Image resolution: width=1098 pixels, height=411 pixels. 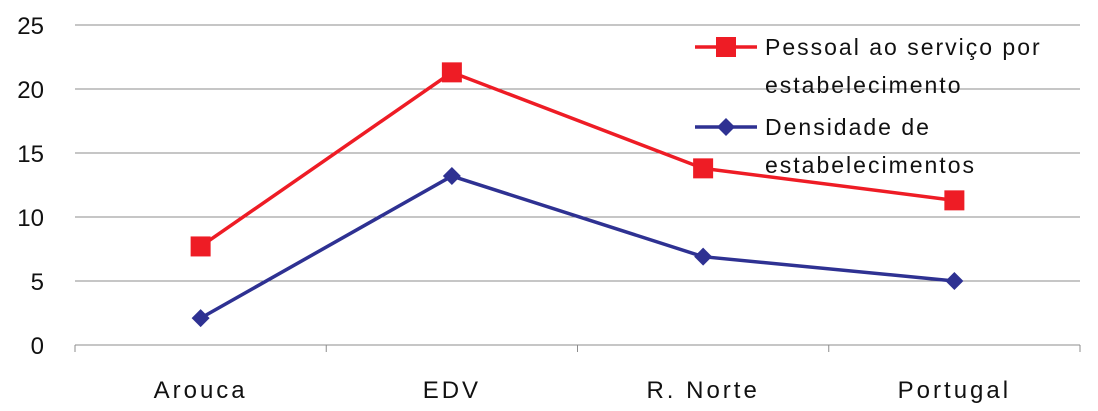 What do you see at coordinates (702, 390) in the screenshot?
I see `x-tick-label: R. Norte` at bounding box center [702, 390].